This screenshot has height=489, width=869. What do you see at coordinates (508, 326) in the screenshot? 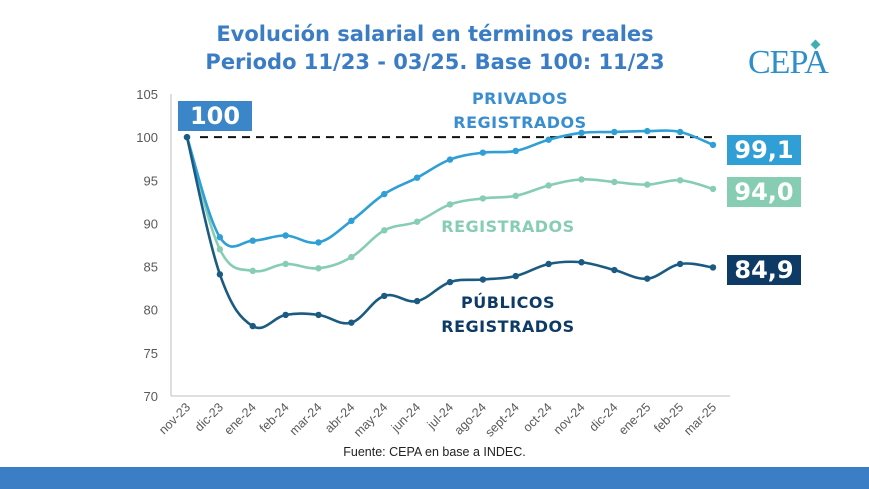
I see `series-label-publicos-line2: REGISTRADOS` at bounding box center [508, 326].